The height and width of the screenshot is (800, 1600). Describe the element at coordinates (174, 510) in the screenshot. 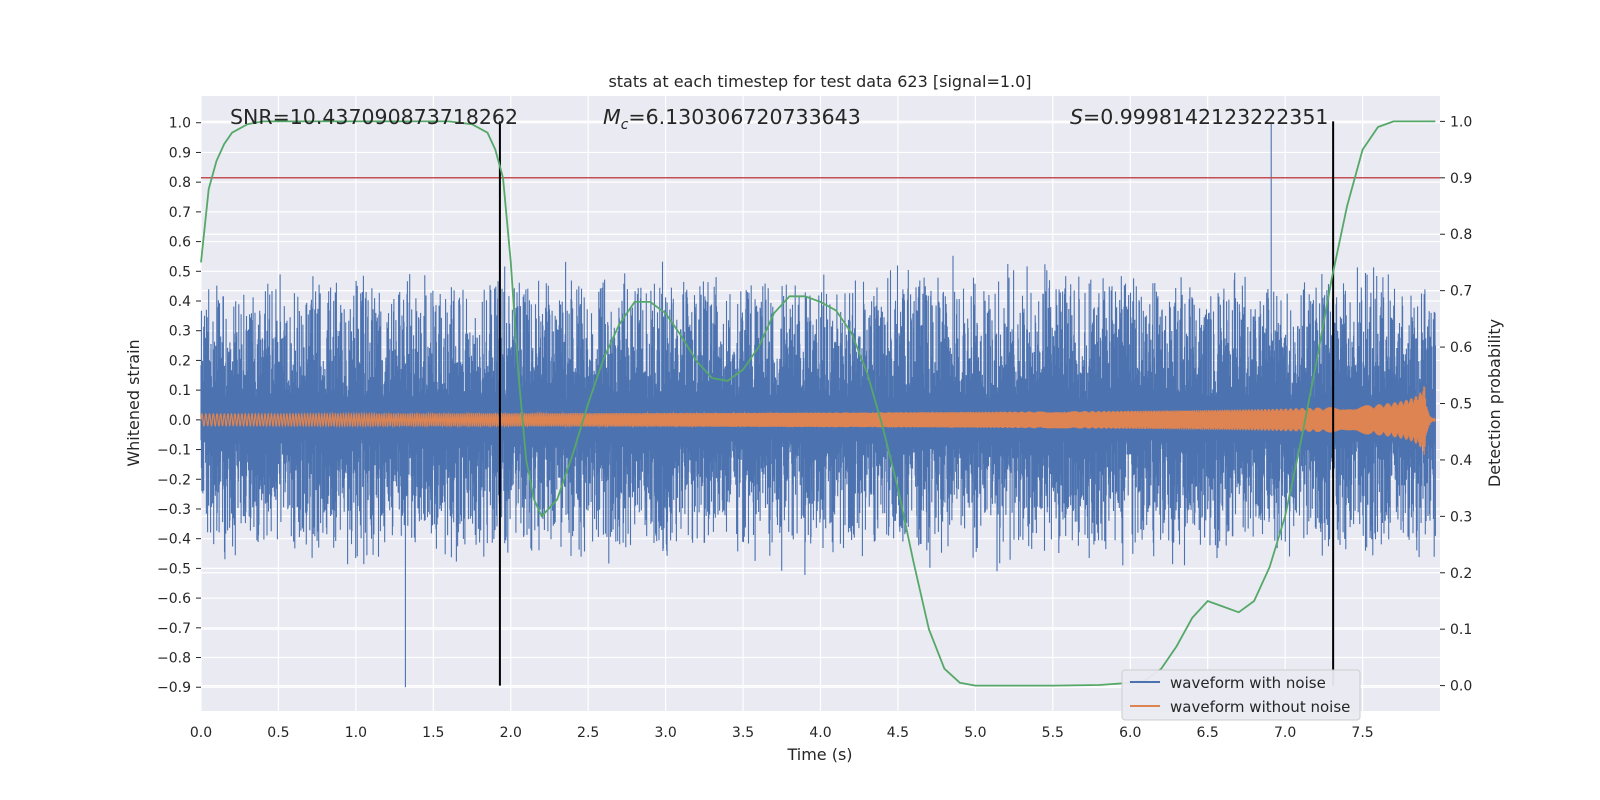

I see `y-tick-label: −0.3` at that location.